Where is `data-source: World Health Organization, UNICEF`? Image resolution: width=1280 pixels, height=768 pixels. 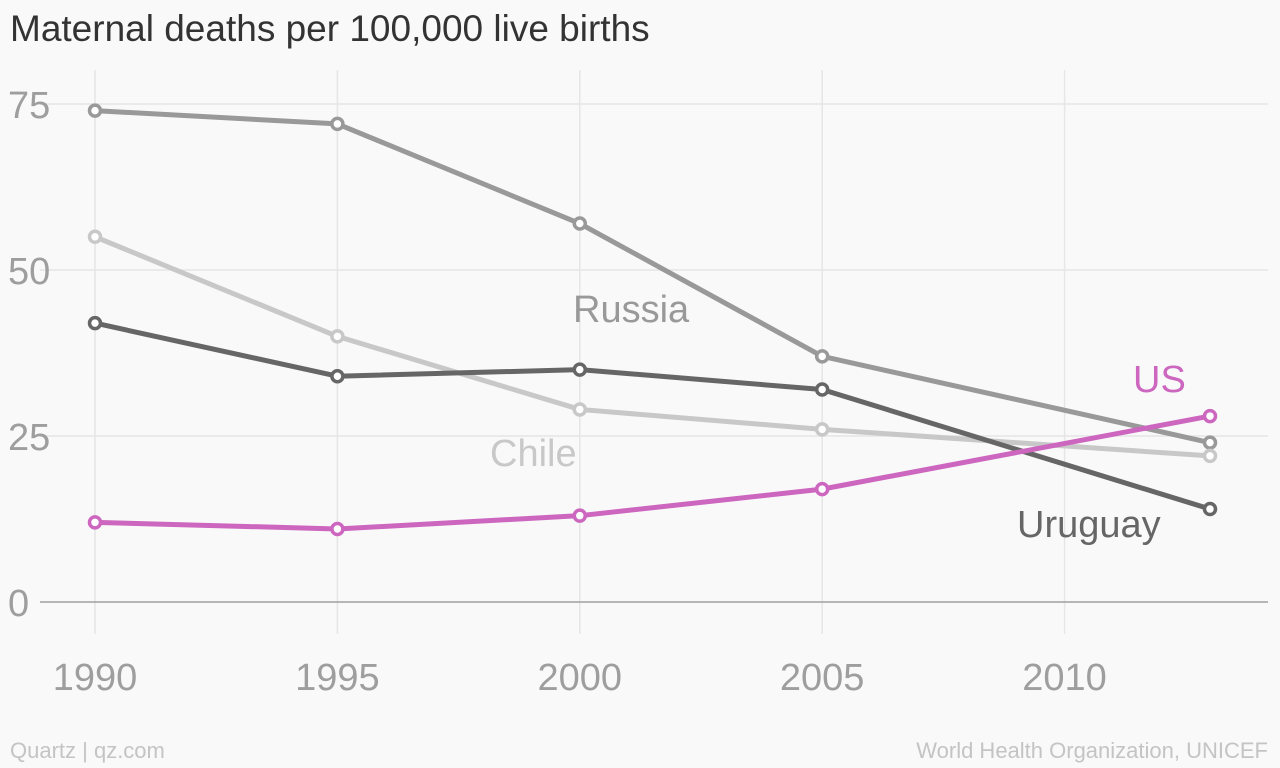
data-source: World Health Organization, UNICEF is located at coordinates (1092, 750).